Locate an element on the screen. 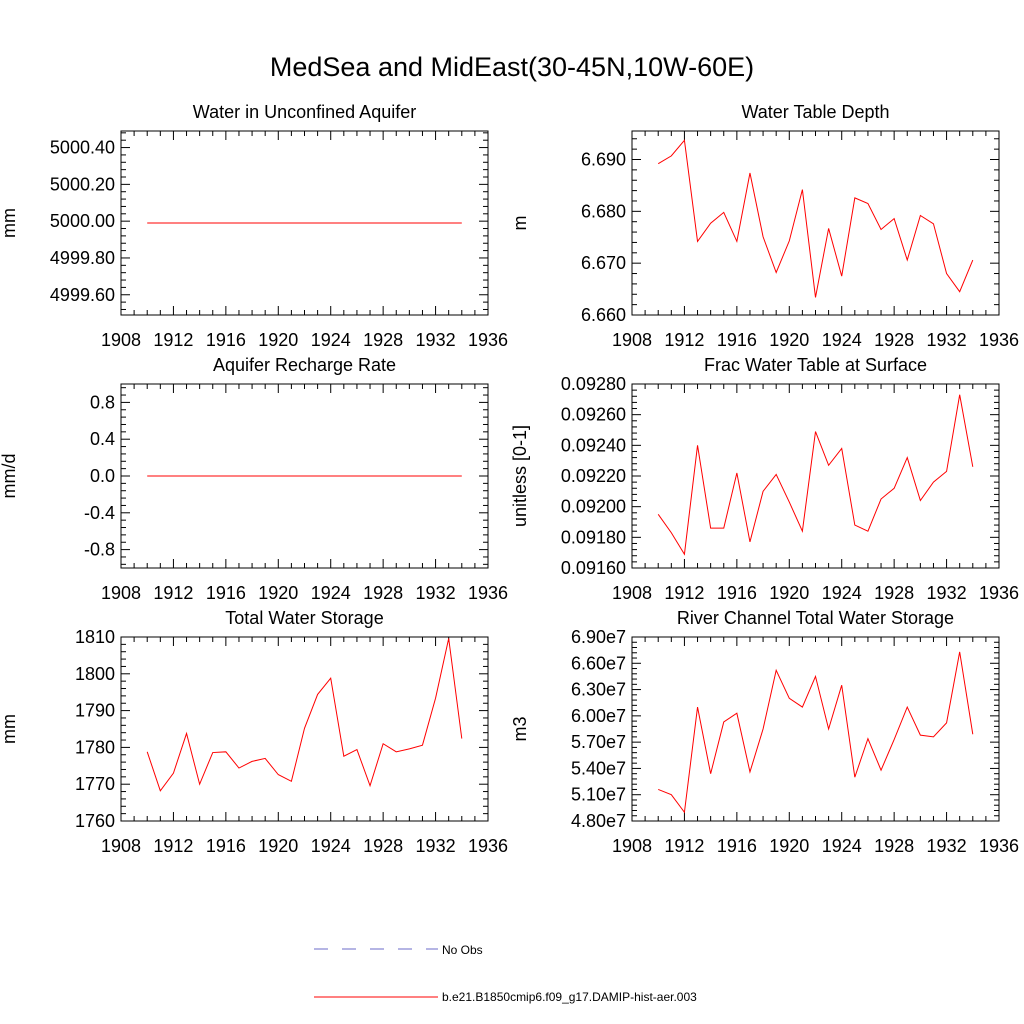  panel-title: Water Table Depth is located at coordinates (815, 112).